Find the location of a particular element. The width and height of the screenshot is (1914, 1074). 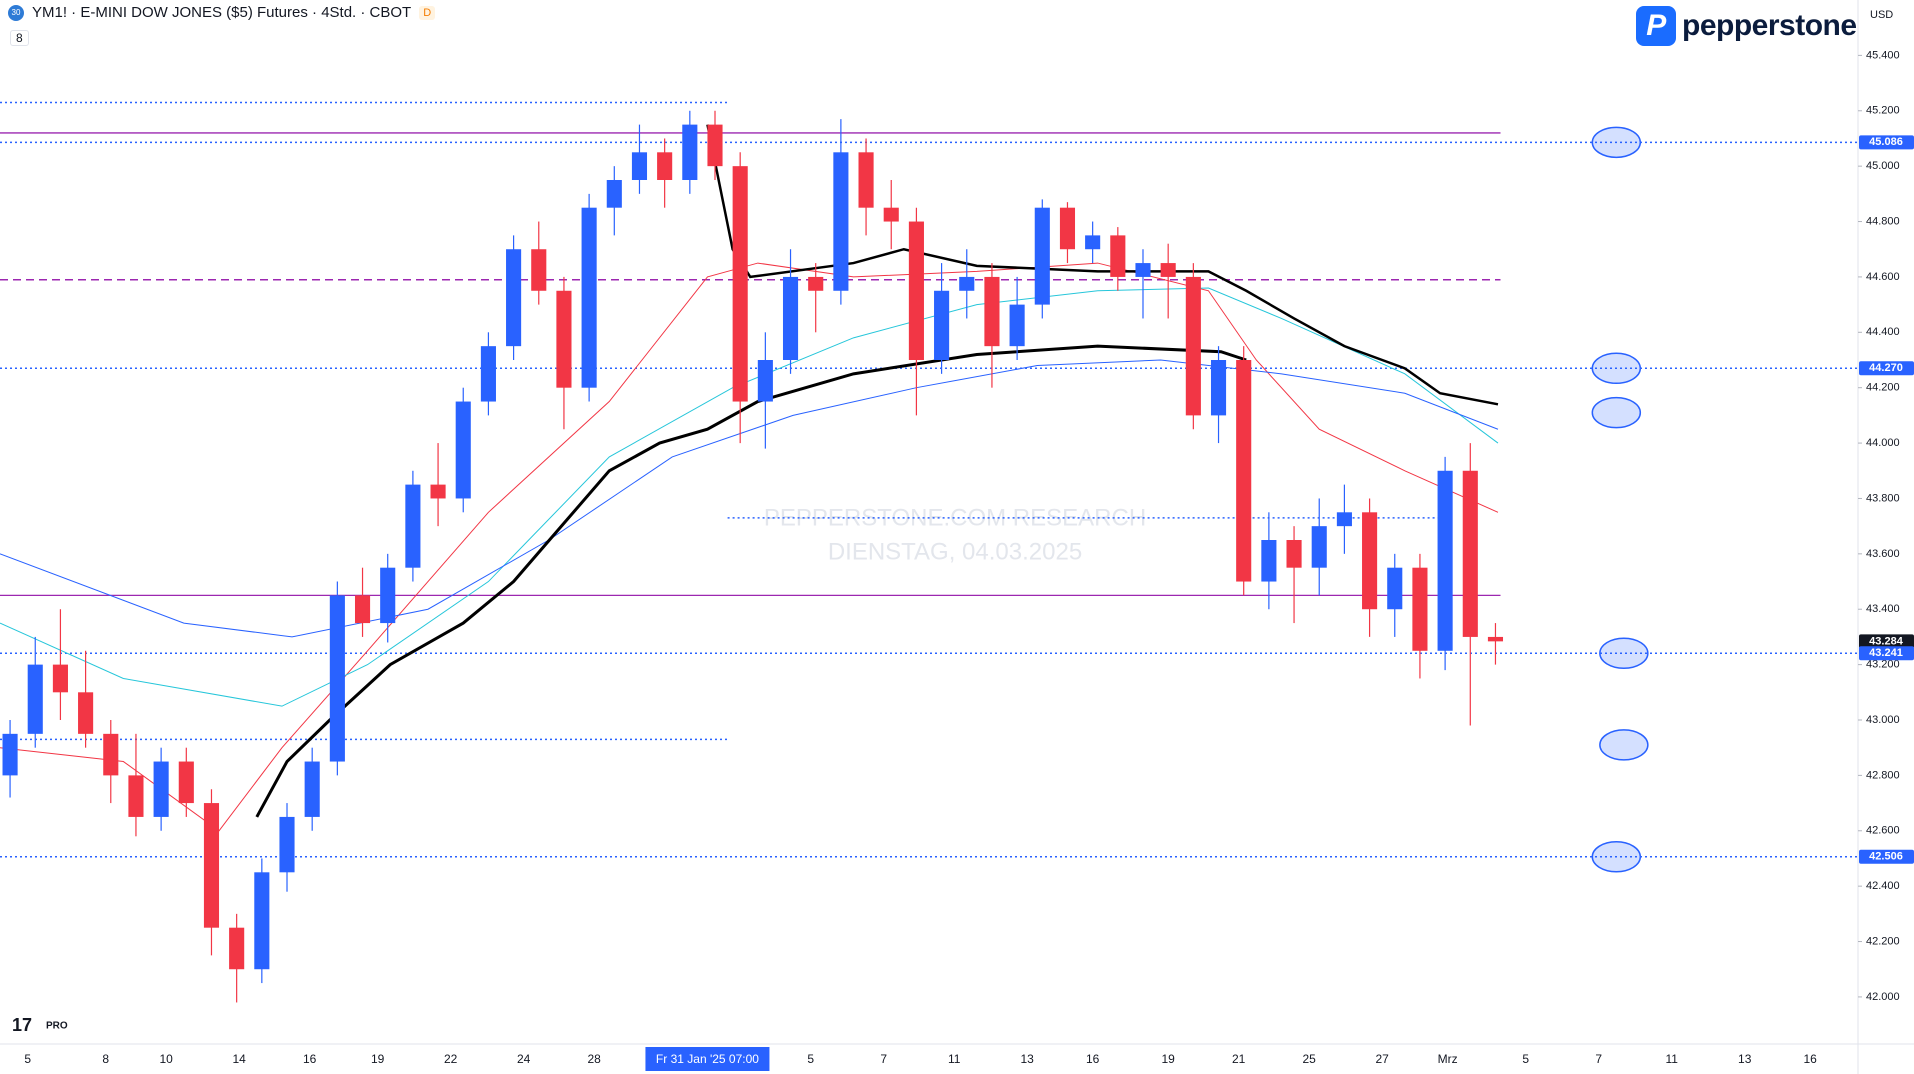

currency: USD is located at coordinates (1882, 15).